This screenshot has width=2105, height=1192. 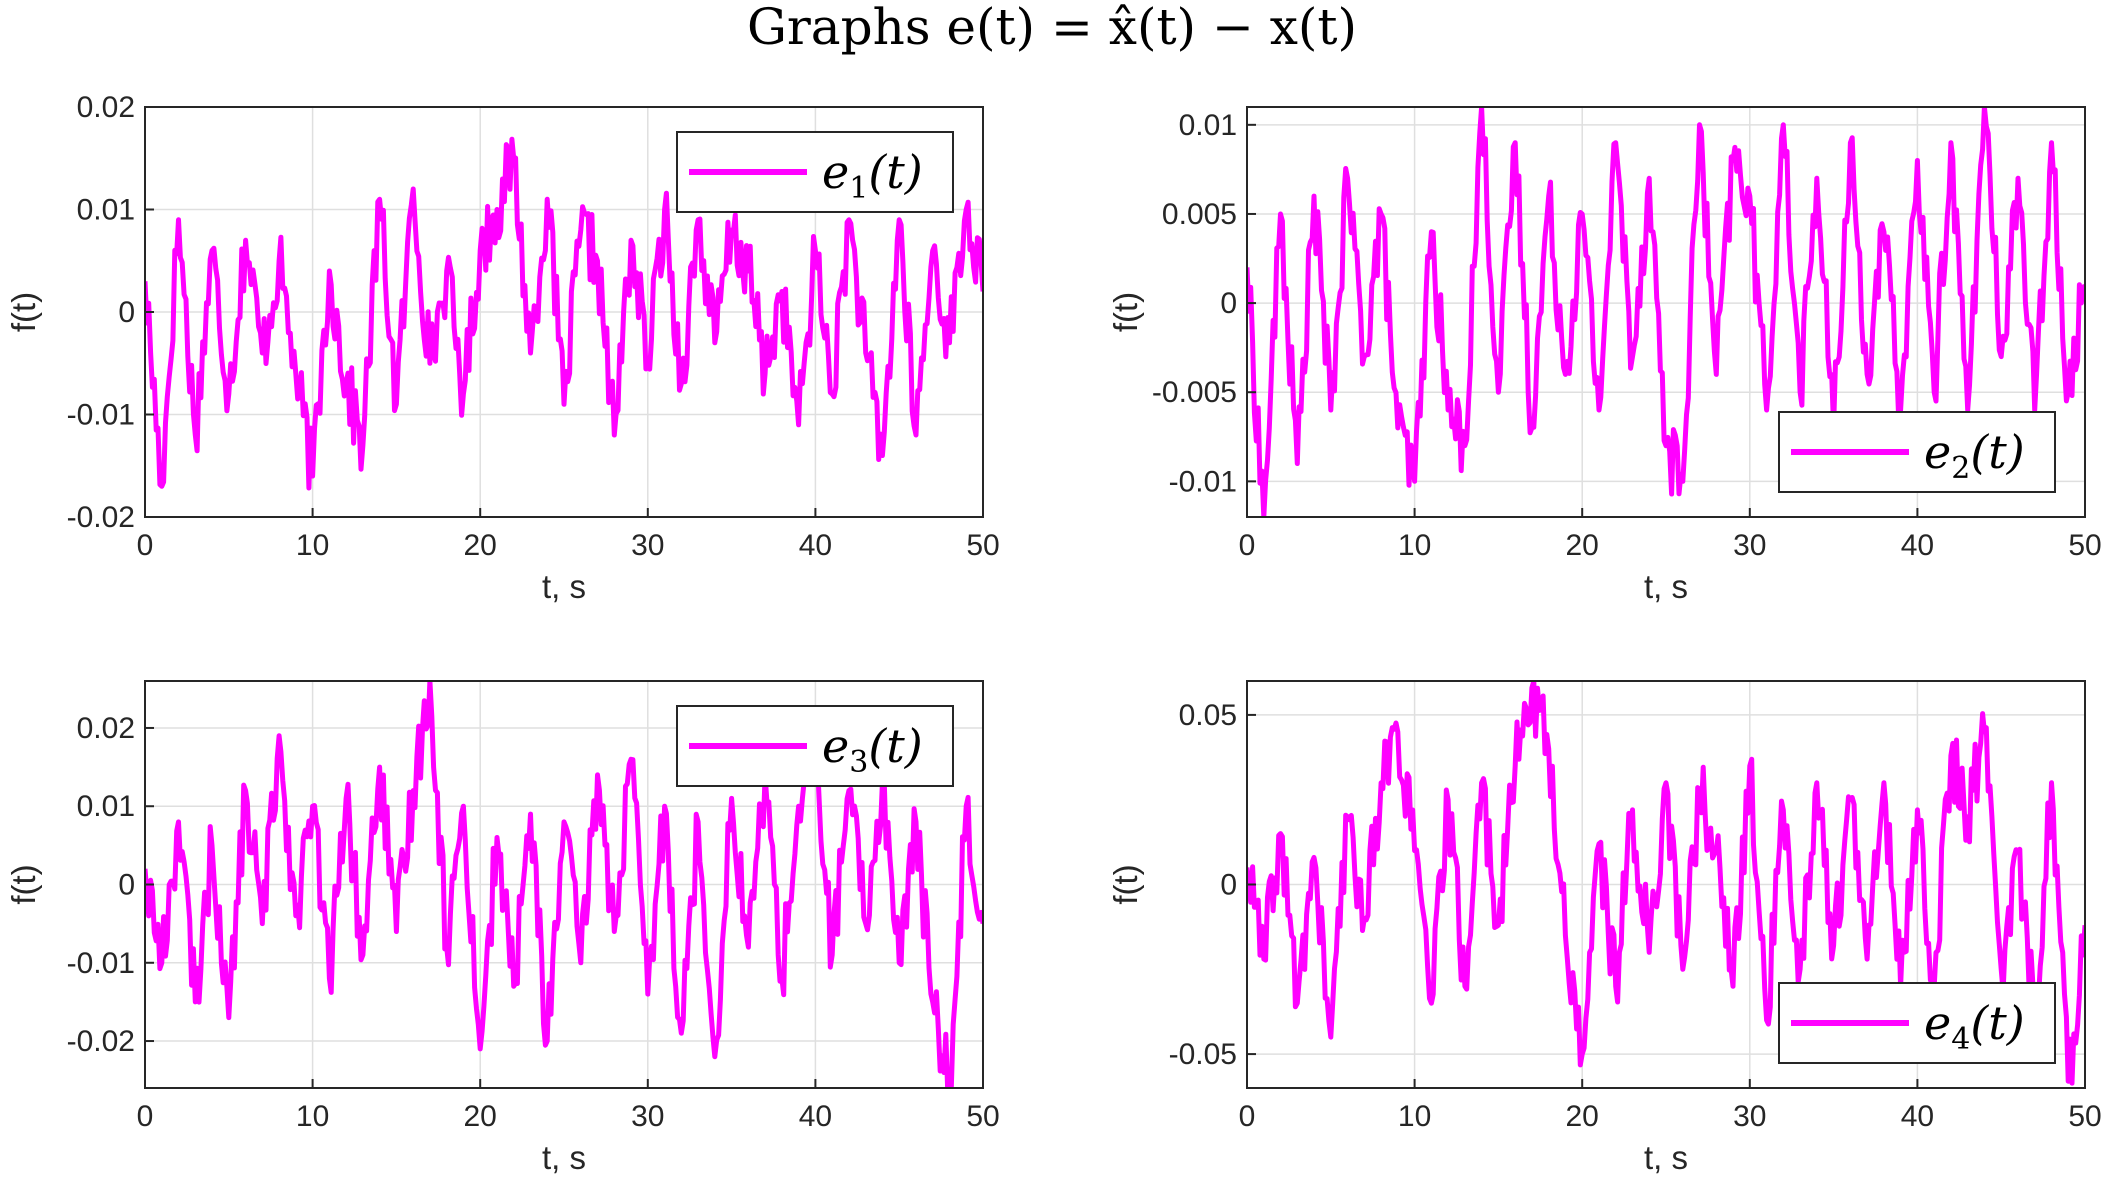 What do you see at coordinates (1917, 452) in the screenshot?
I see `legend: e2(t)` at bounding box center [1917, 452].